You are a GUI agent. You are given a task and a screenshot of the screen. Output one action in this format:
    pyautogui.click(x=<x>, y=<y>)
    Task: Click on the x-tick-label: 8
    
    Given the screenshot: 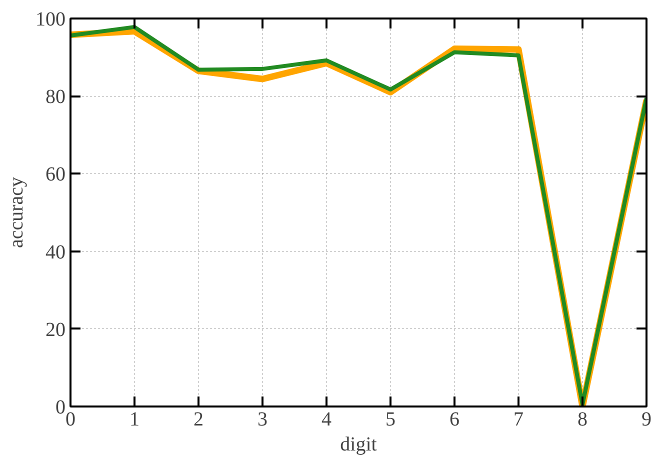 What is the action you would take?
    pyautogui.click(x=583, y=419)
    